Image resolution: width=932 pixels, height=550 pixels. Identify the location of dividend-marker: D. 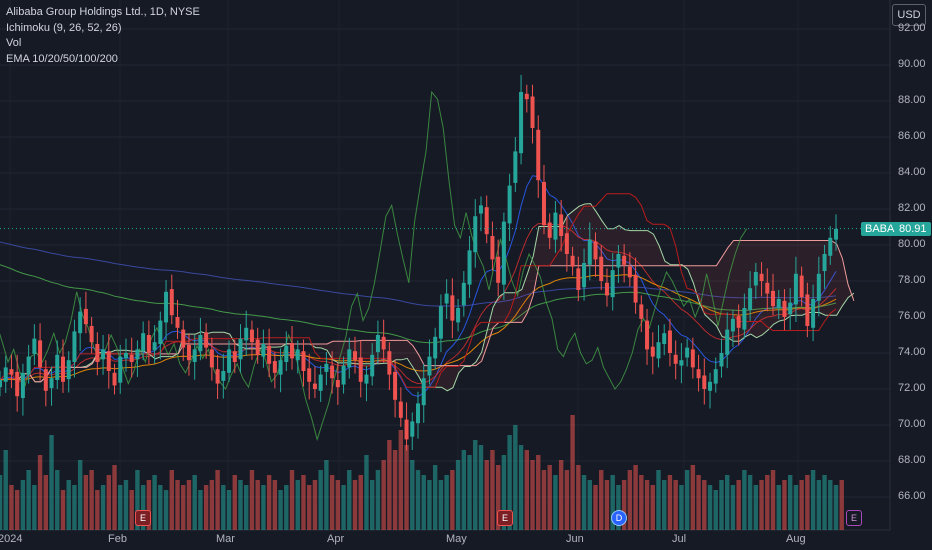
(619, 518).